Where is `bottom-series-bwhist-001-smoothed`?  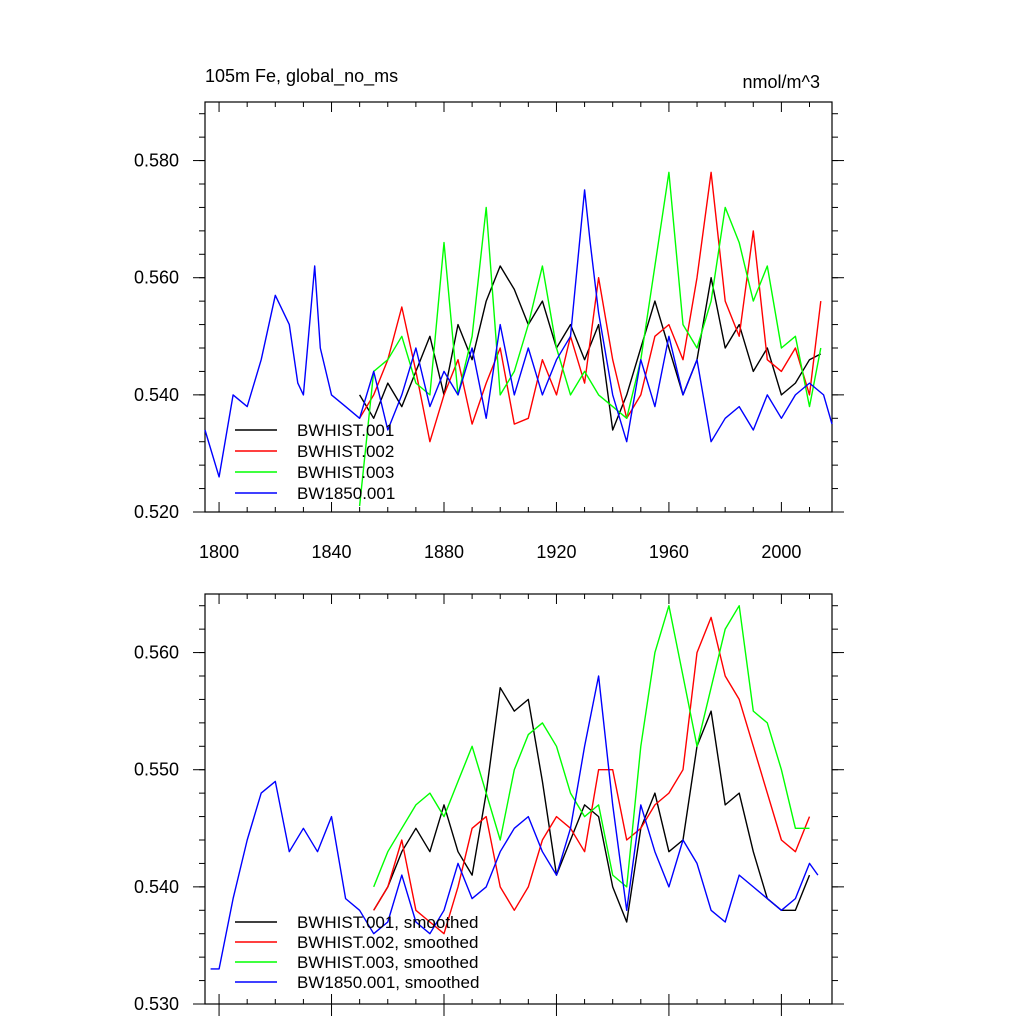 bottom-series-bwhist-001-smoothed is located at coordinates (592, 805).